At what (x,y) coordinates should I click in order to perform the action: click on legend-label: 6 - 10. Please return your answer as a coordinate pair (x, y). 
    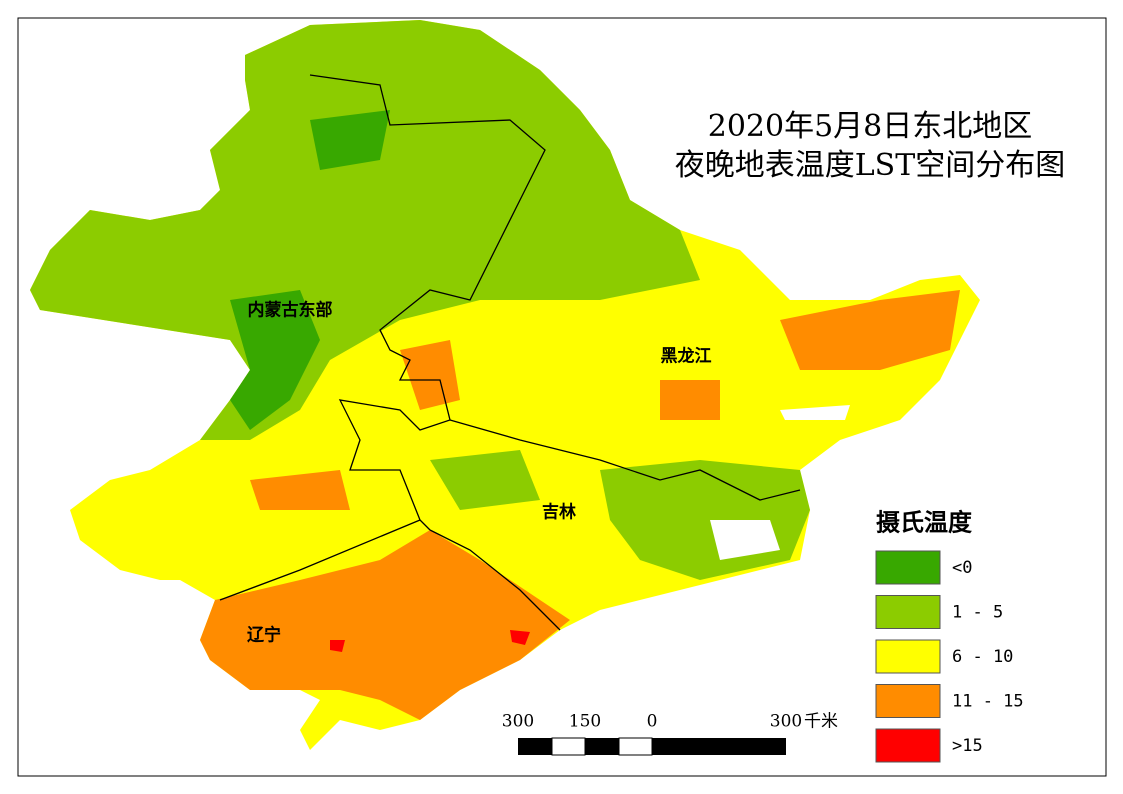
    Looking at the image, I should click on (982, 657).